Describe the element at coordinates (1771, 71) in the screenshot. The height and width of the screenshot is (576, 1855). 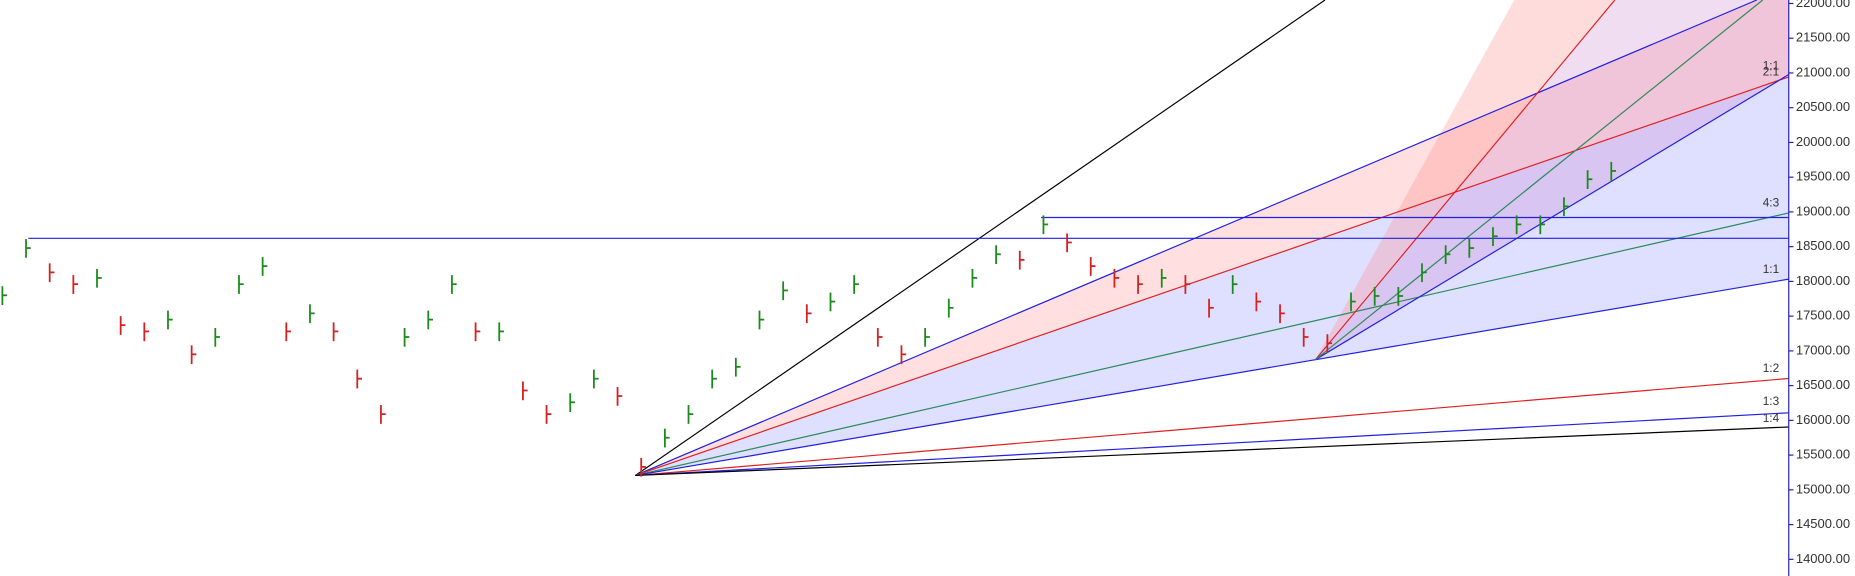
I see `fan-label: 2:1` at that location.